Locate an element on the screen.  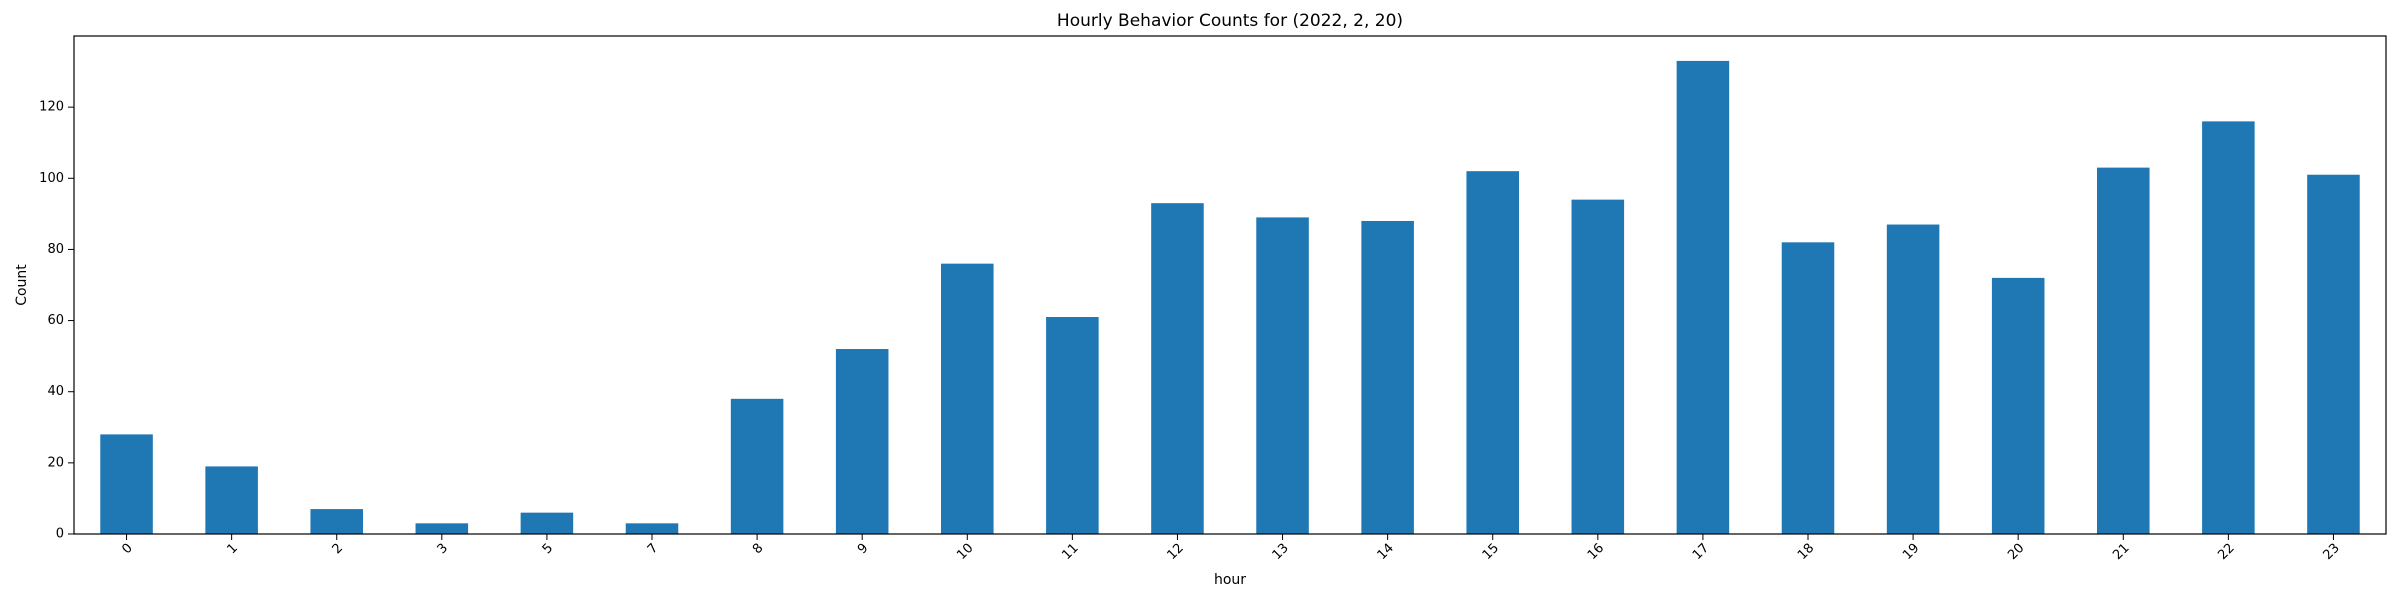
x-tick-label: 1 is located at coordinates (232, 549).